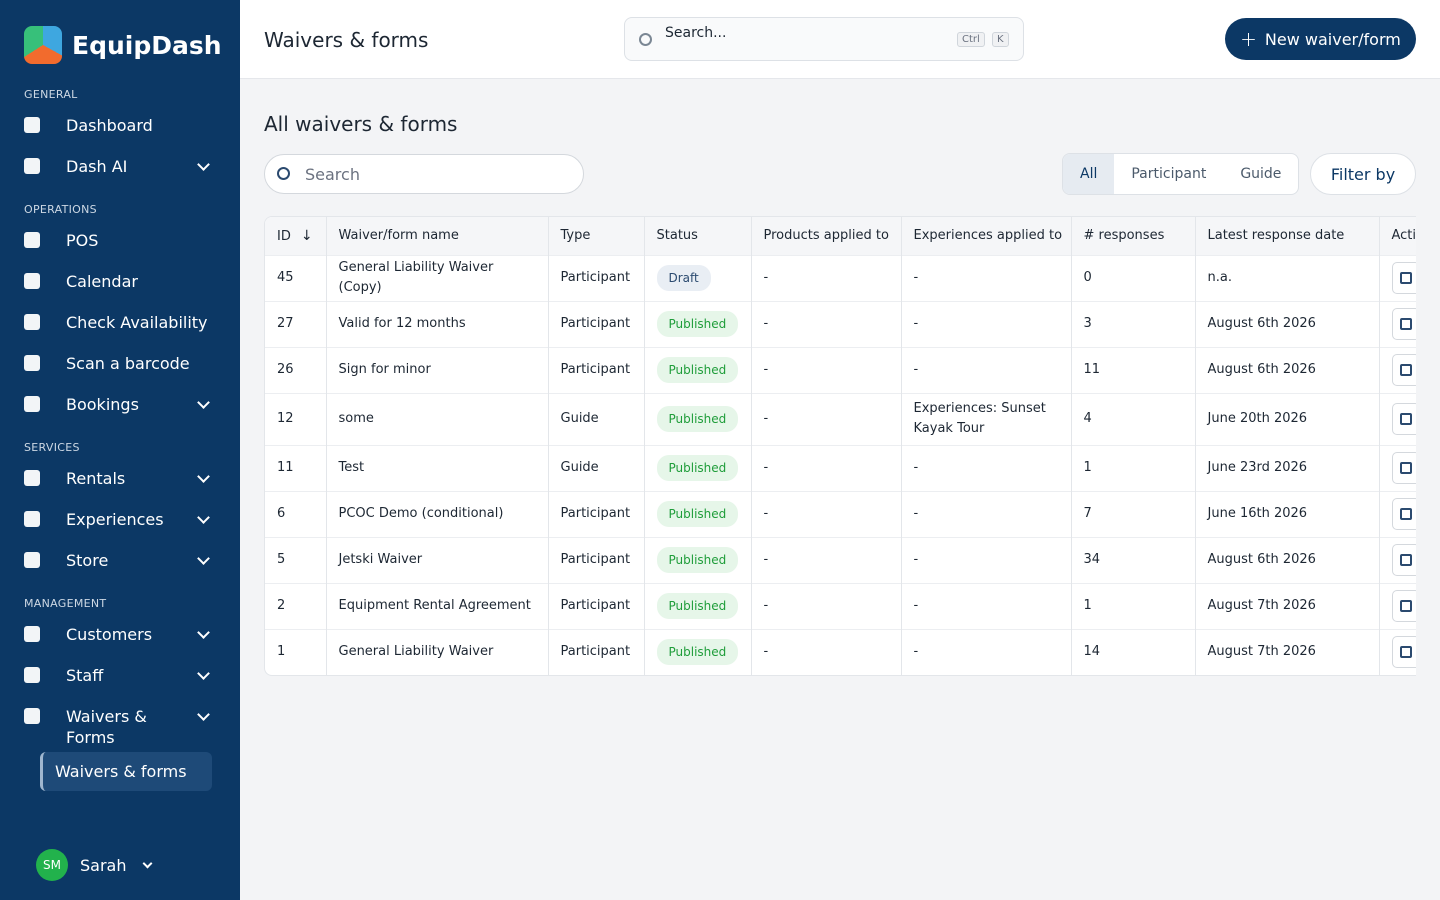 Image resolution: width=1440 pixels, height=900 pixels. What do you see at coordinates (120, 562) in the screenshot?
I see `nav-item: Store` at bounding box center [120, 562].